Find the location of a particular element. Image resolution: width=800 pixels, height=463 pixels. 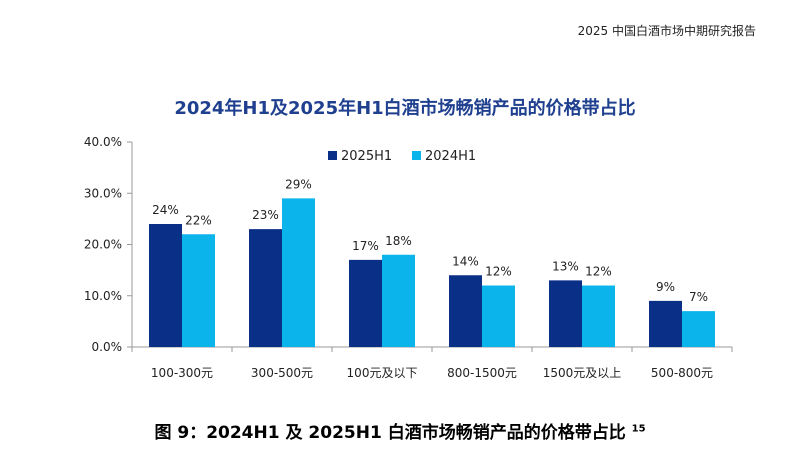

report-header: 2025 中国白酒市场中期研究报告 is located at coordinates (666, 31).